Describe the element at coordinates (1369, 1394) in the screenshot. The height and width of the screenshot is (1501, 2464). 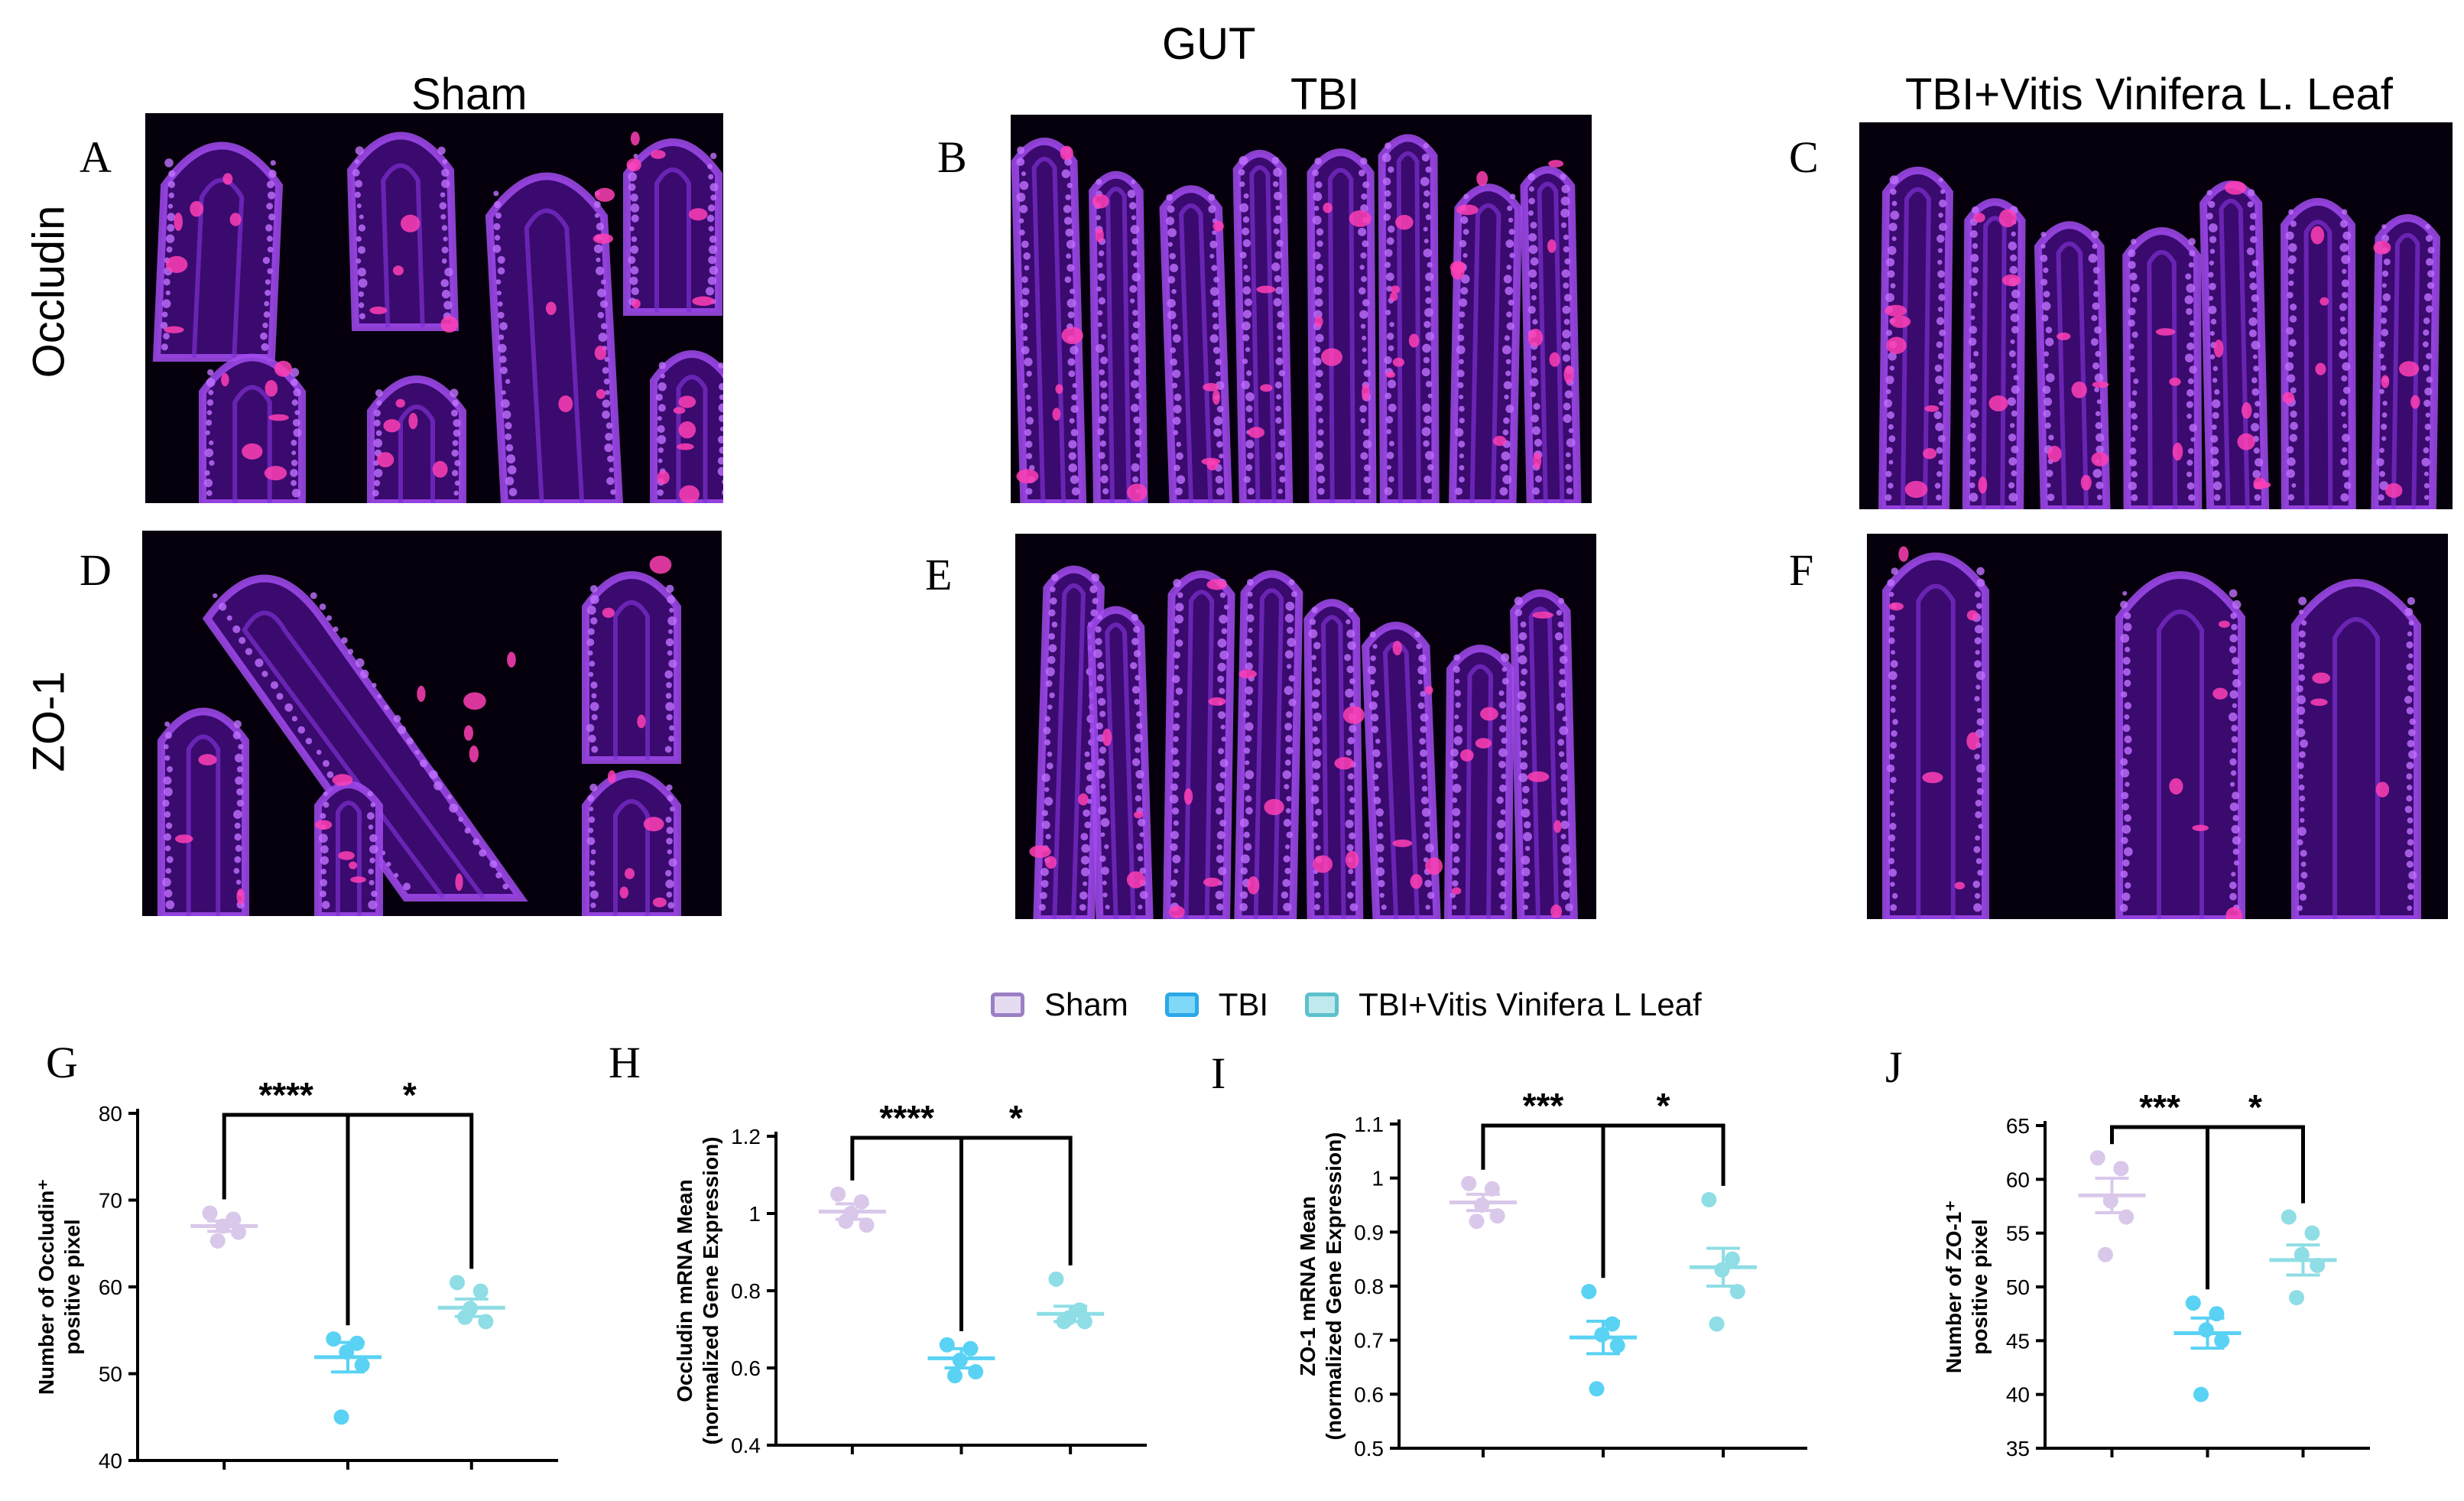
I see `y-tick-label: 0.6` at that location.